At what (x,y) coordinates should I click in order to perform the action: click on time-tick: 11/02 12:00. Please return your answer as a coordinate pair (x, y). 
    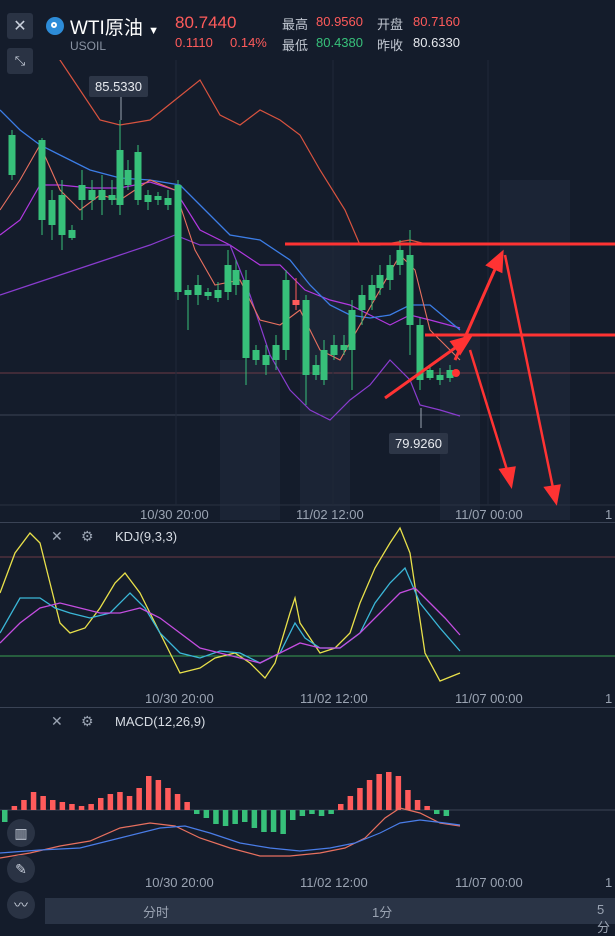
    Looking at the image, I should click on (334, 698).